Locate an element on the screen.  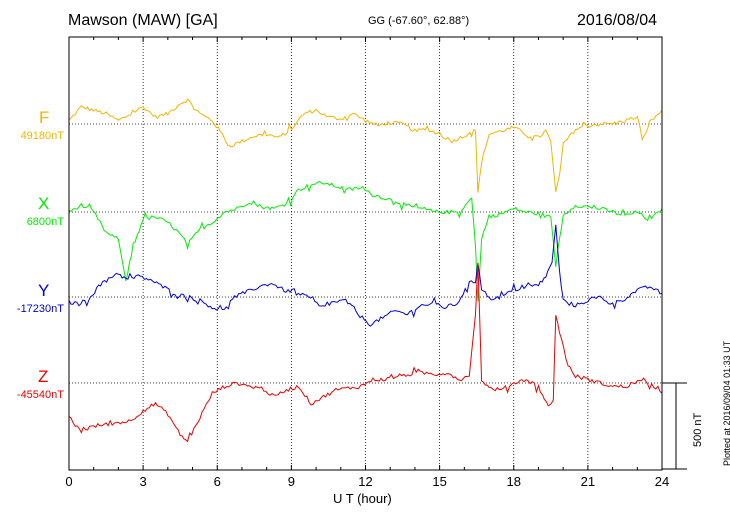
x-tick-label: 21 is located at coordinates (588, 481).